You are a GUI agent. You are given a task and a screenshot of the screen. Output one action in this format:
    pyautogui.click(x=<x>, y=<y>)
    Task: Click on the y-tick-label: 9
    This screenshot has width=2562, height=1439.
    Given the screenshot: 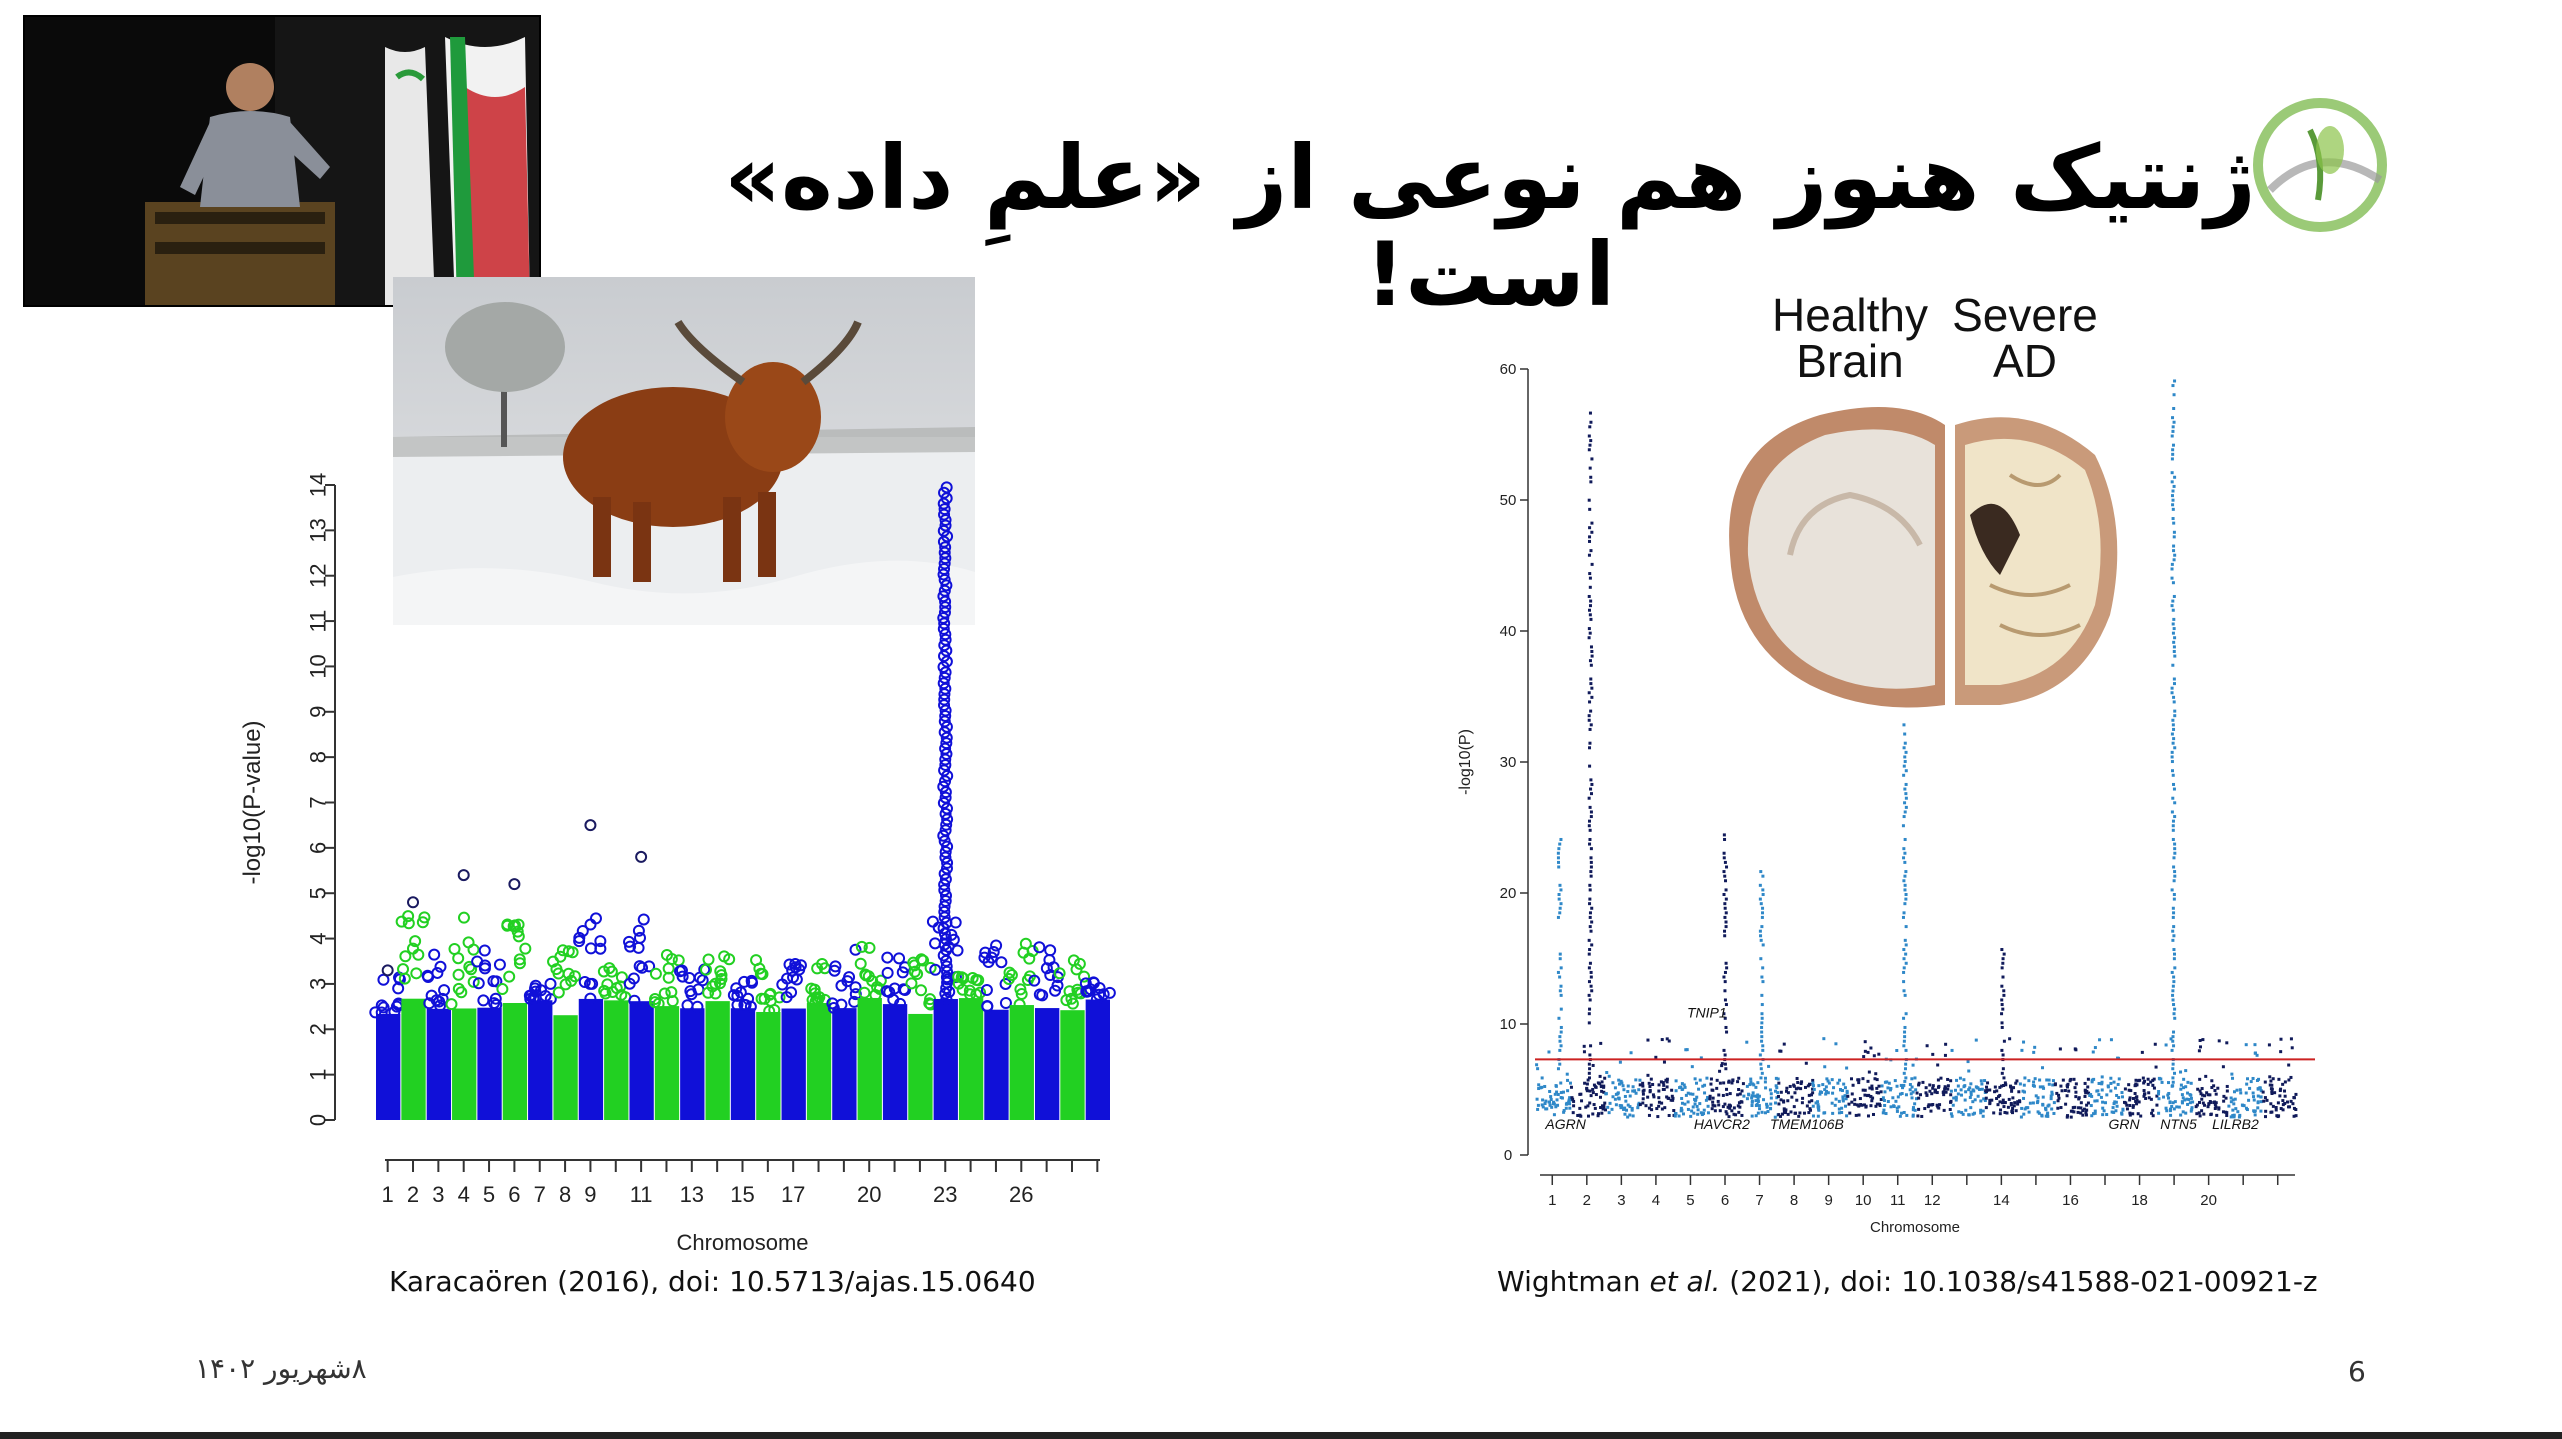 What is the action you would take?
    pyautogui.click(x=318, y=712)
    